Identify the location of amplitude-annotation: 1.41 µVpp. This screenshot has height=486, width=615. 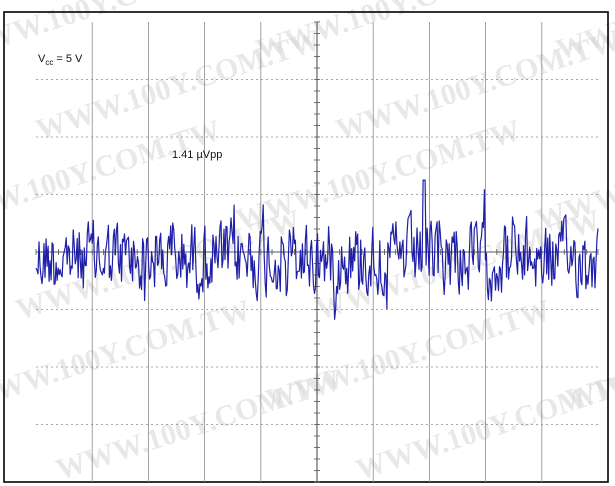
(197, 155).